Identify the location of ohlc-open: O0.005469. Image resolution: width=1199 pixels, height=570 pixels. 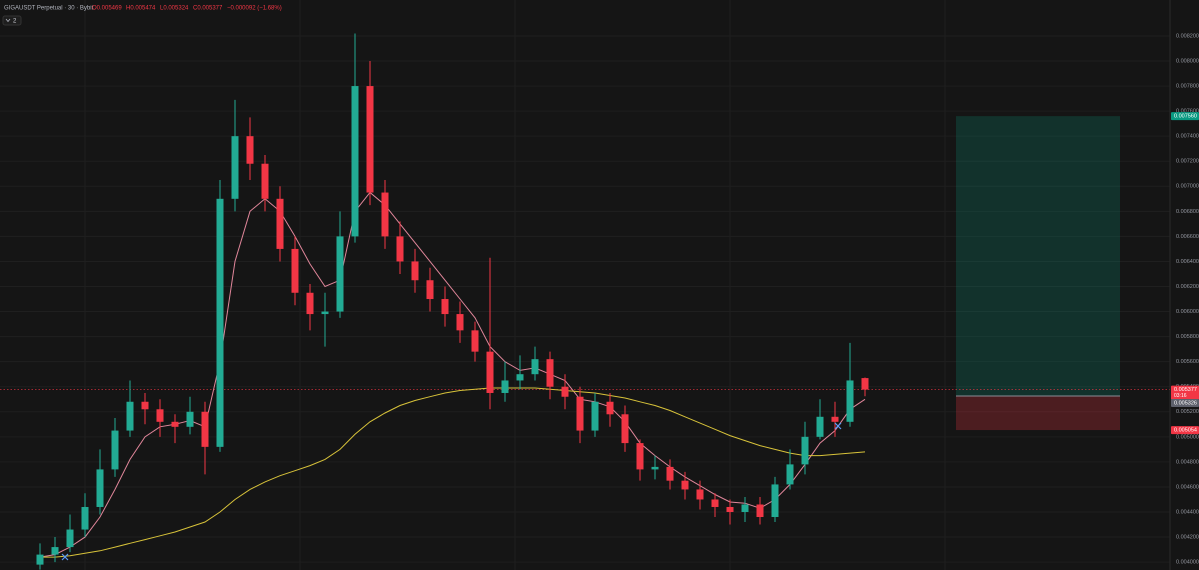
(107, 9).